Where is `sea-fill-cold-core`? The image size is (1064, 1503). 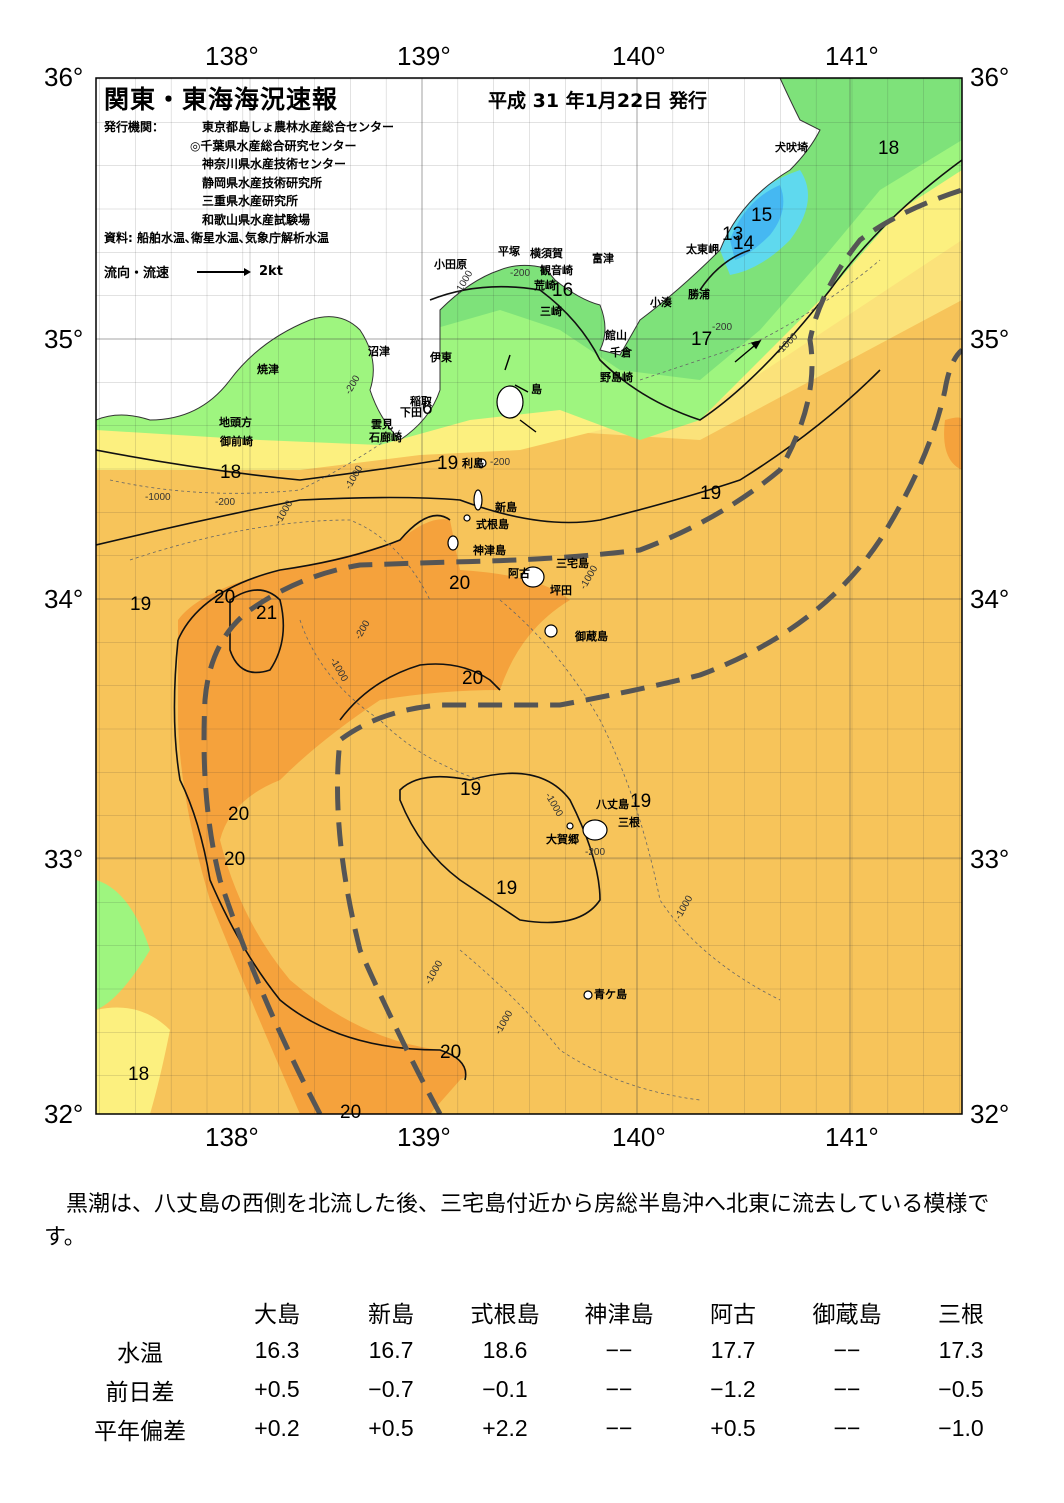
sea-fill-cold-core is located at coordinates (757, 222).